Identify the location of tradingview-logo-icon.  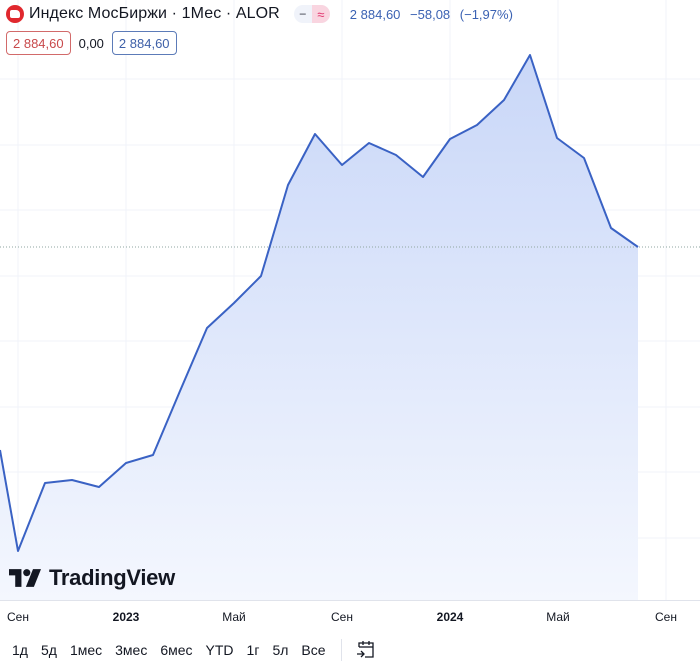
(25, 578).